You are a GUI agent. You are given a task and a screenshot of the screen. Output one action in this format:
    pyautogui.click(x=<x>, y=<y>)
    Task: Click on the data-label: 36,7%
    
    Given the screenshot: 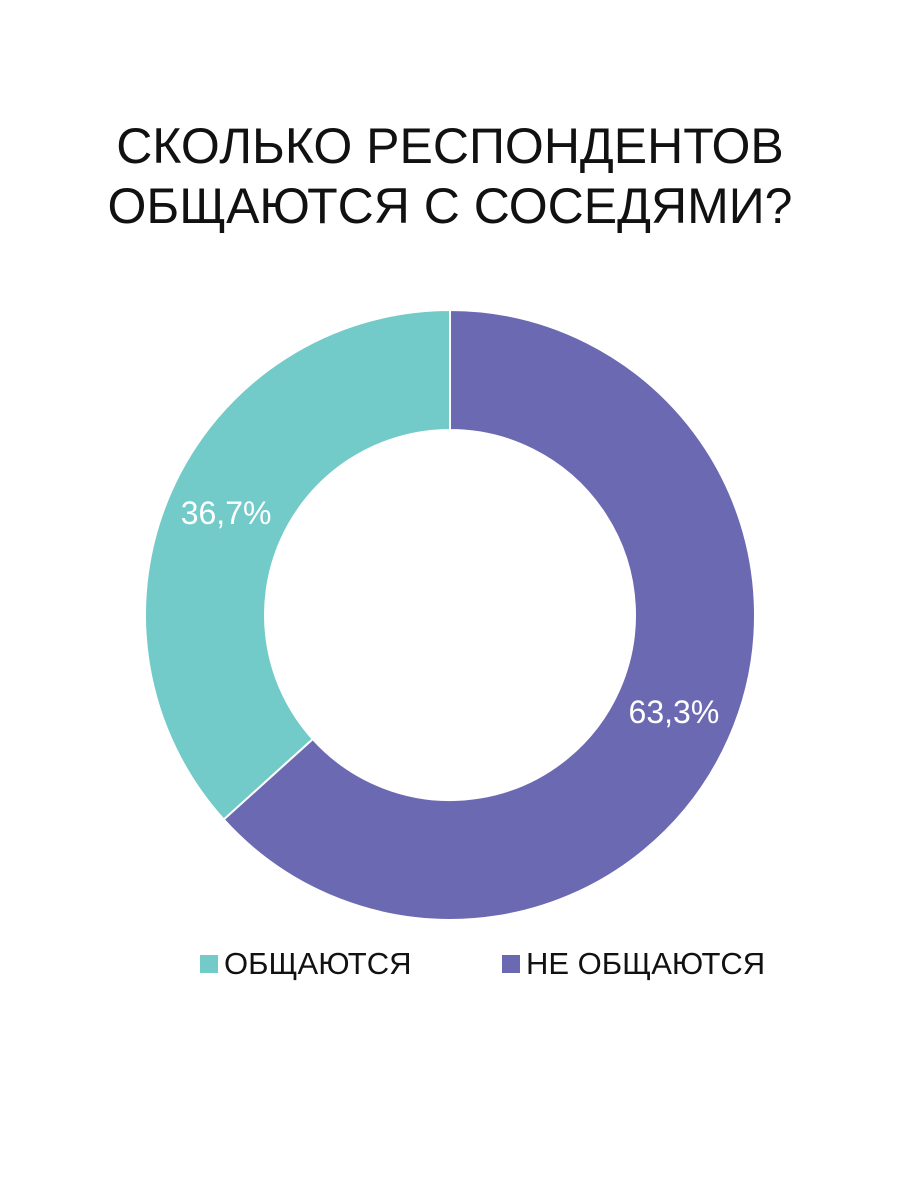 What is the action you would take?
    pyautogui.click(x=226, y=513)
    